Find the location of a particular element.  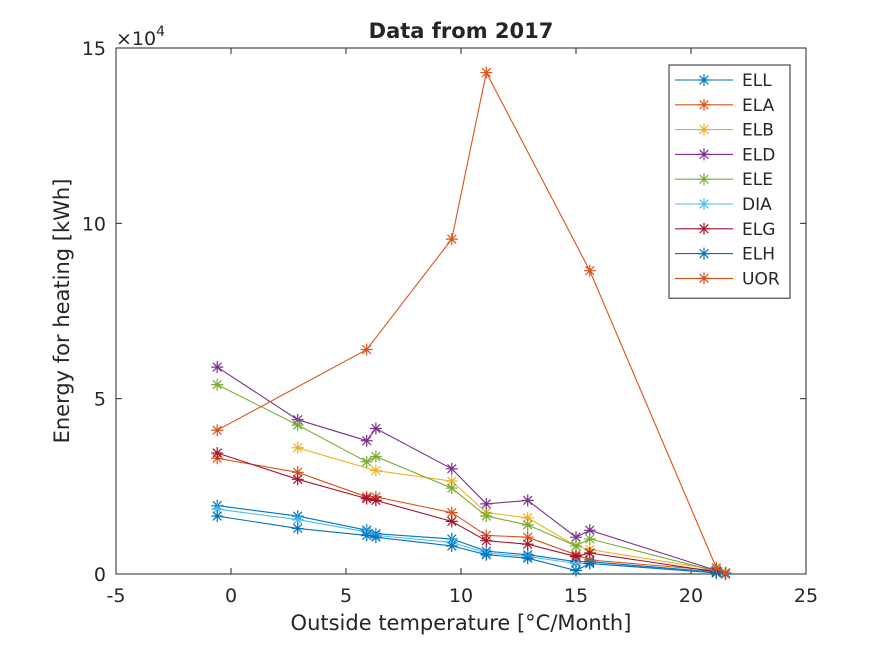

y-axis-exponent: ×10⁴ is located at coordinates (140, 37).